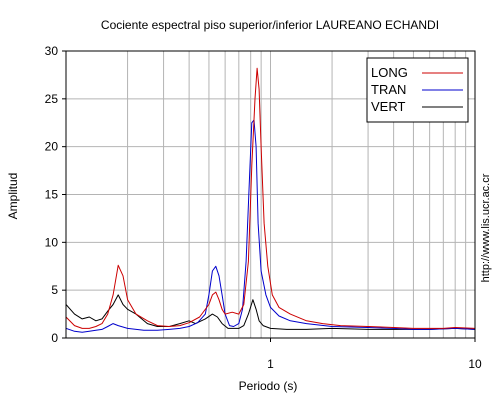 This screenshot has height=400, width=500. Describe the element at coordinates (486, 227) in the screenshot. I see `watermark-url: http://www.lis.ucr.ac.cr` at that location.